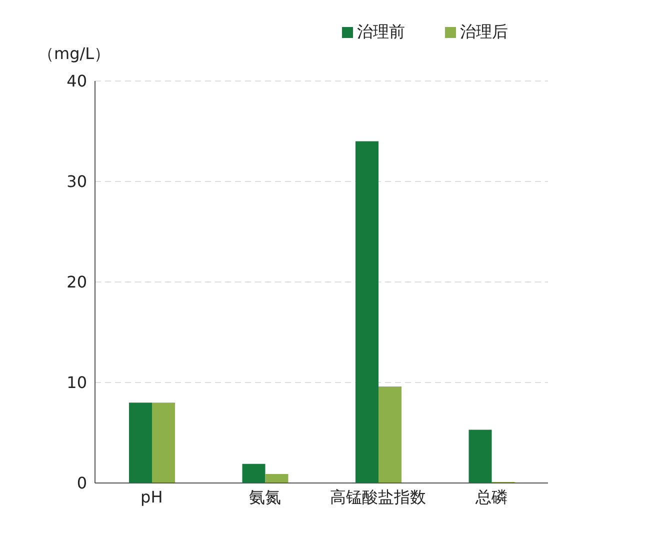 This screenshot has width=650, height=538. I want to click on y-tick-label: 0, so click(81, 483).